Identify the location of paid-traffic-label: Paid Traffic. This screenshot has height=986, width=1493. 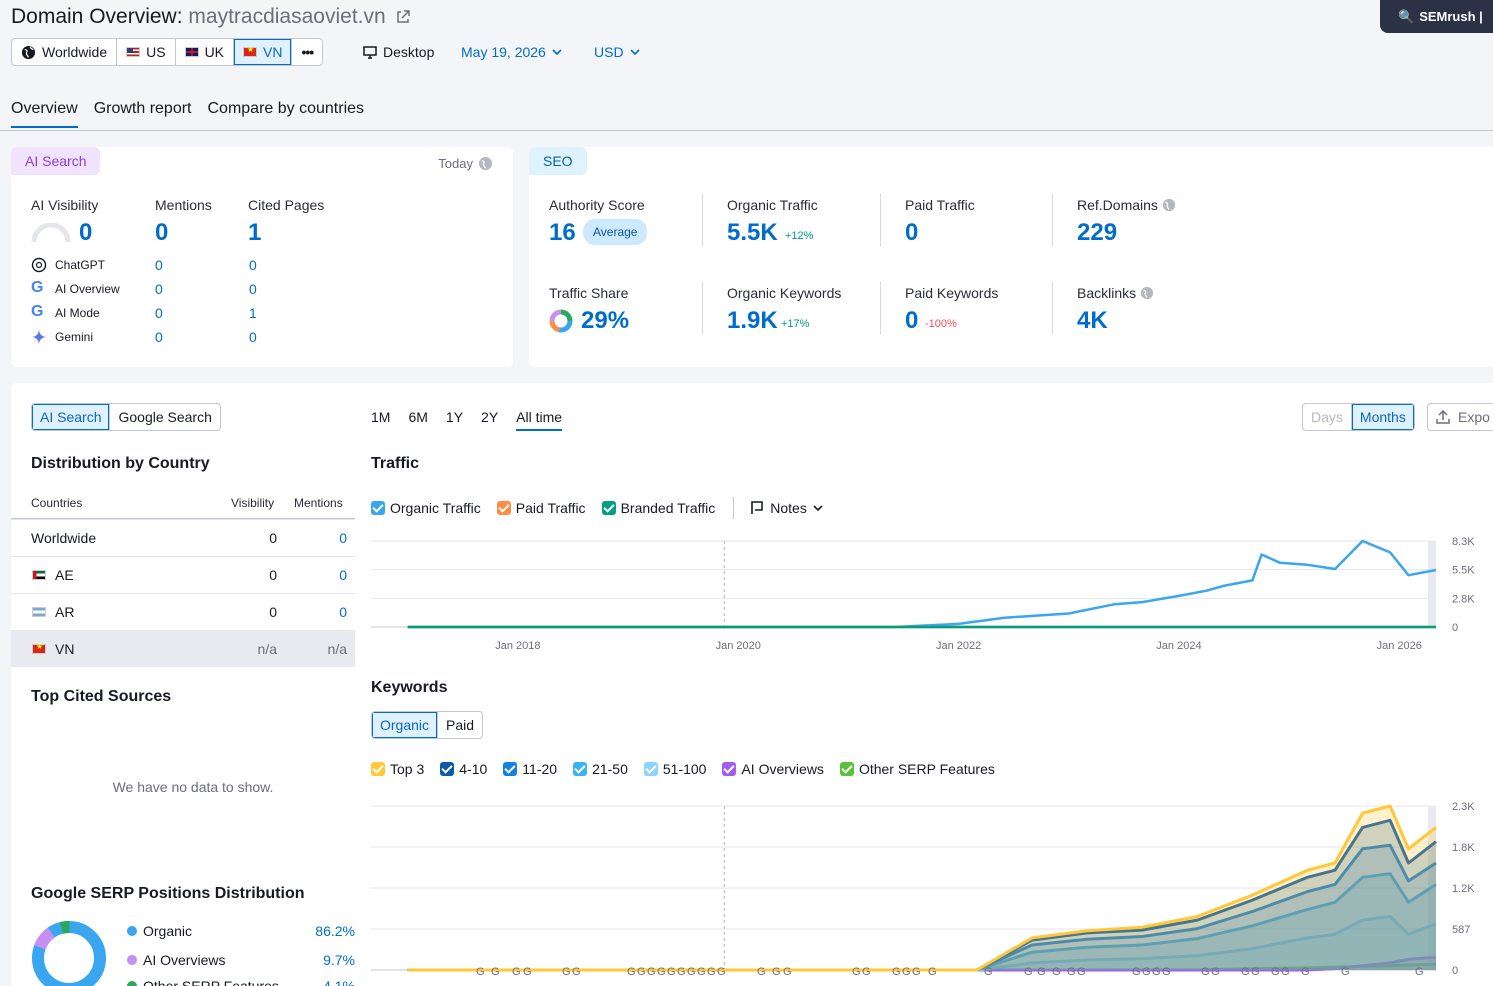
(940, 205).